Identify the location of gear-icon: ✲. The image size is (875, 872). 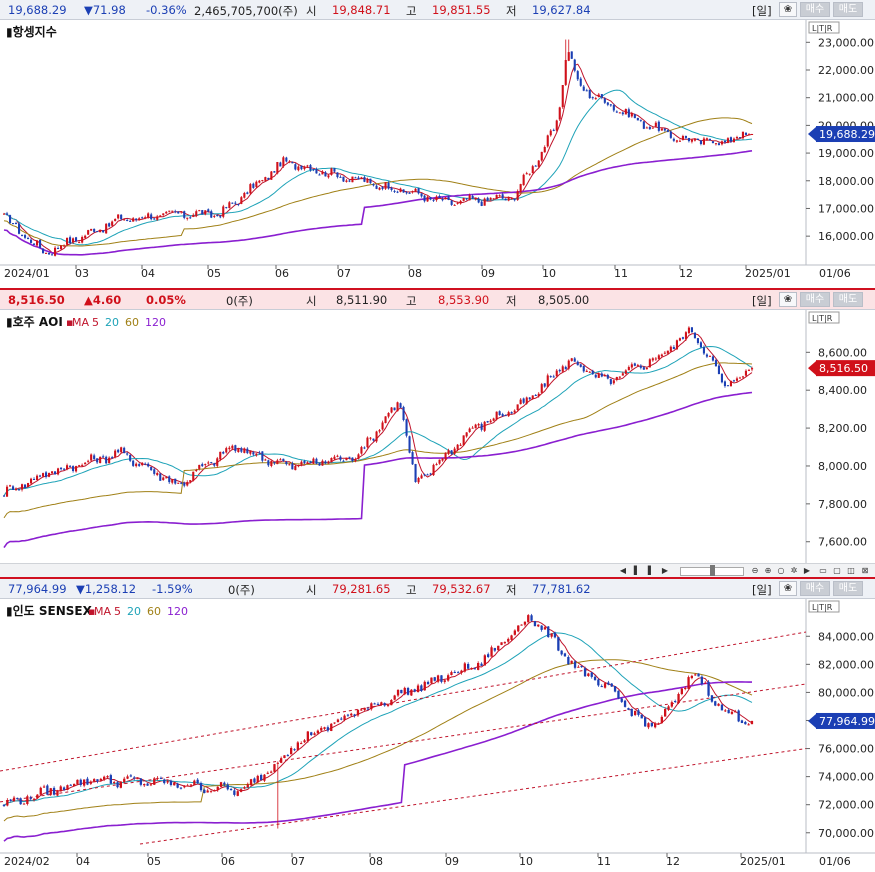
(794, 570).